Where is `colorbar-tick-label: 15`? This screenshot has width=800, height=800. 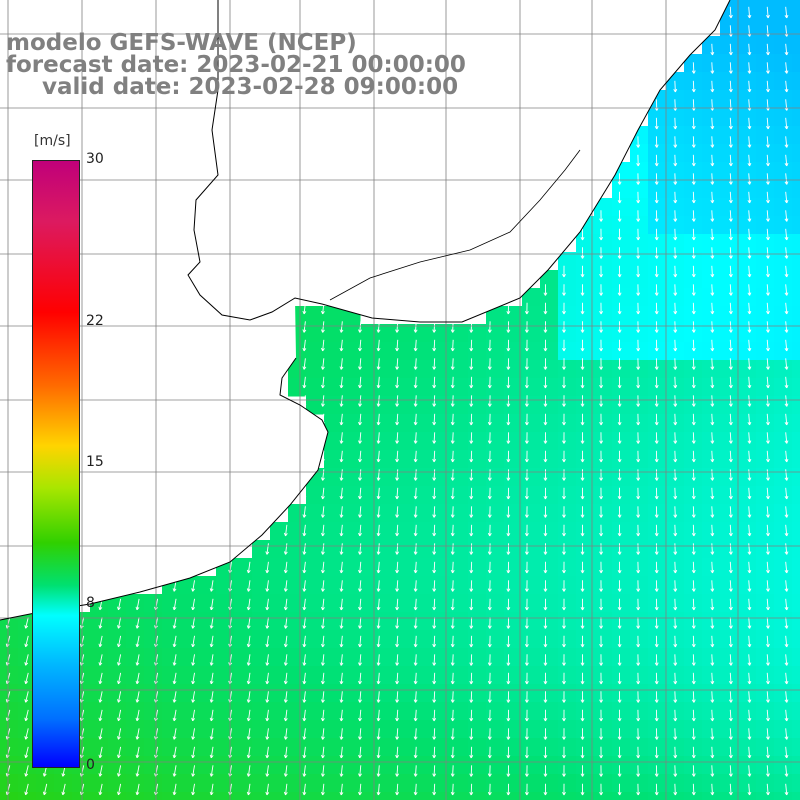
colorbar-tick-label: 15 is located at coordinates (95, 462).